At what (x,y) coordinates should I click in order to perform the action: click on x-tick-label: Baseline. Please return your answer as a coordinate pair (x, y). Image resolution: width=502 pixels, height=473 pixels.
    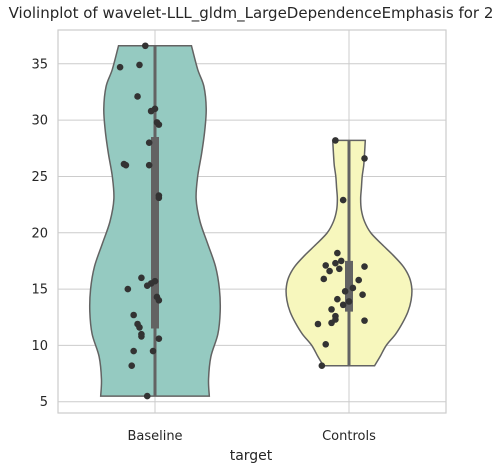
    Looking at the image, I should click on (154, 436).